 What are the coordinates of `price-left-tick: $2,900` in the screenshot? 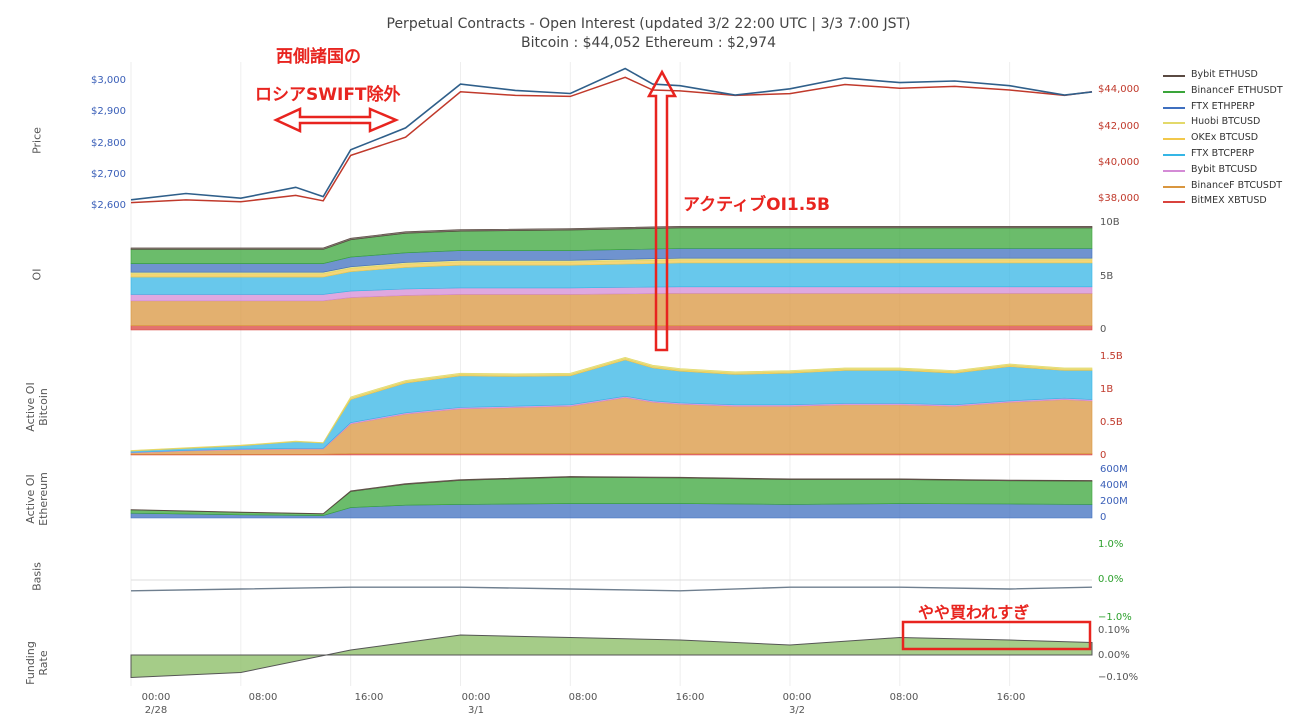 It's located at (108, 111).